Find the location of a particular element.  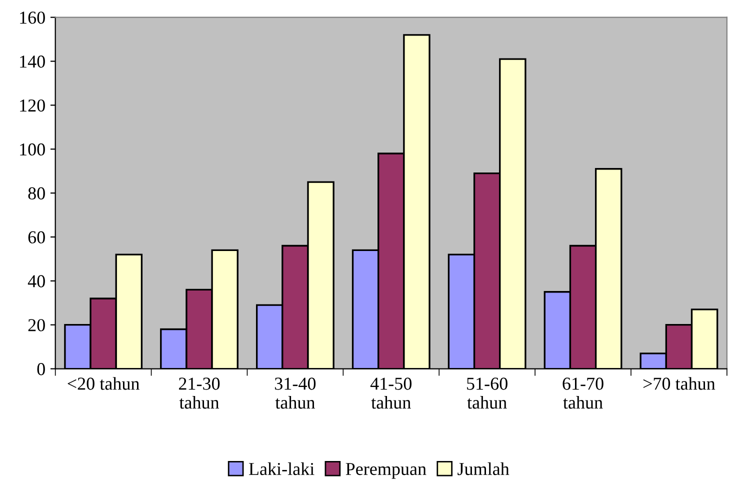

legend-label: Perempuan is located at coordinates (386, 471).